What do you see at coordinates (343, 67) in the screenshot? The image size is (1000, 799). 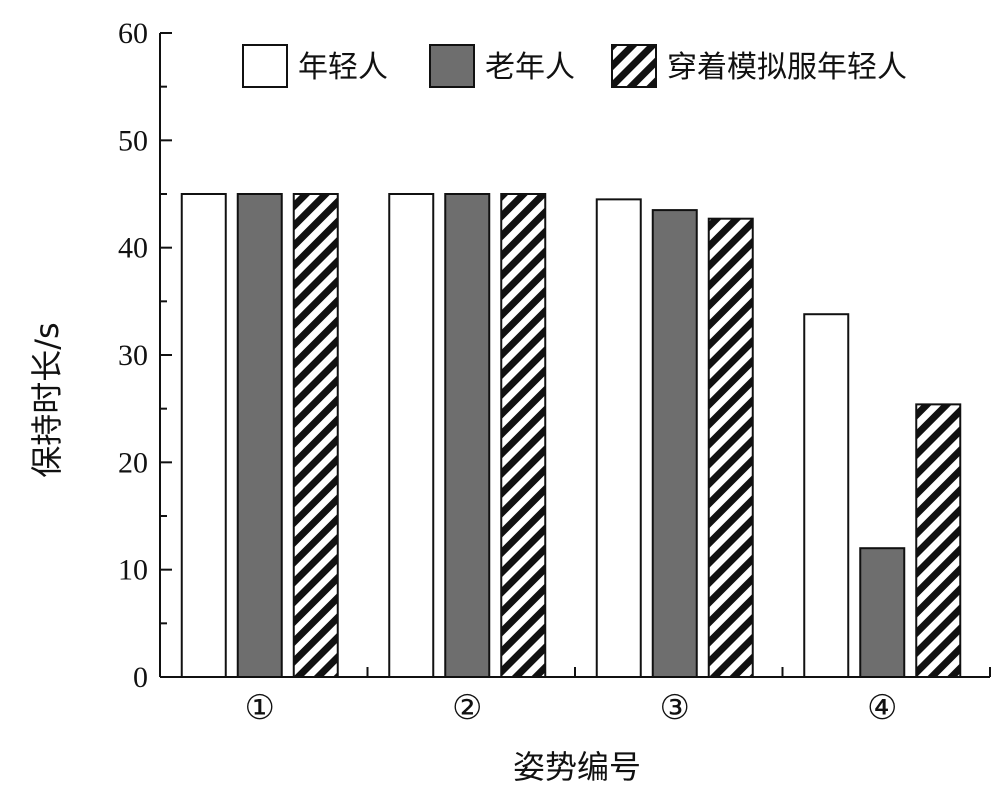 I see `legend-label-1: 年轻人` at bounding box center [343, 67].